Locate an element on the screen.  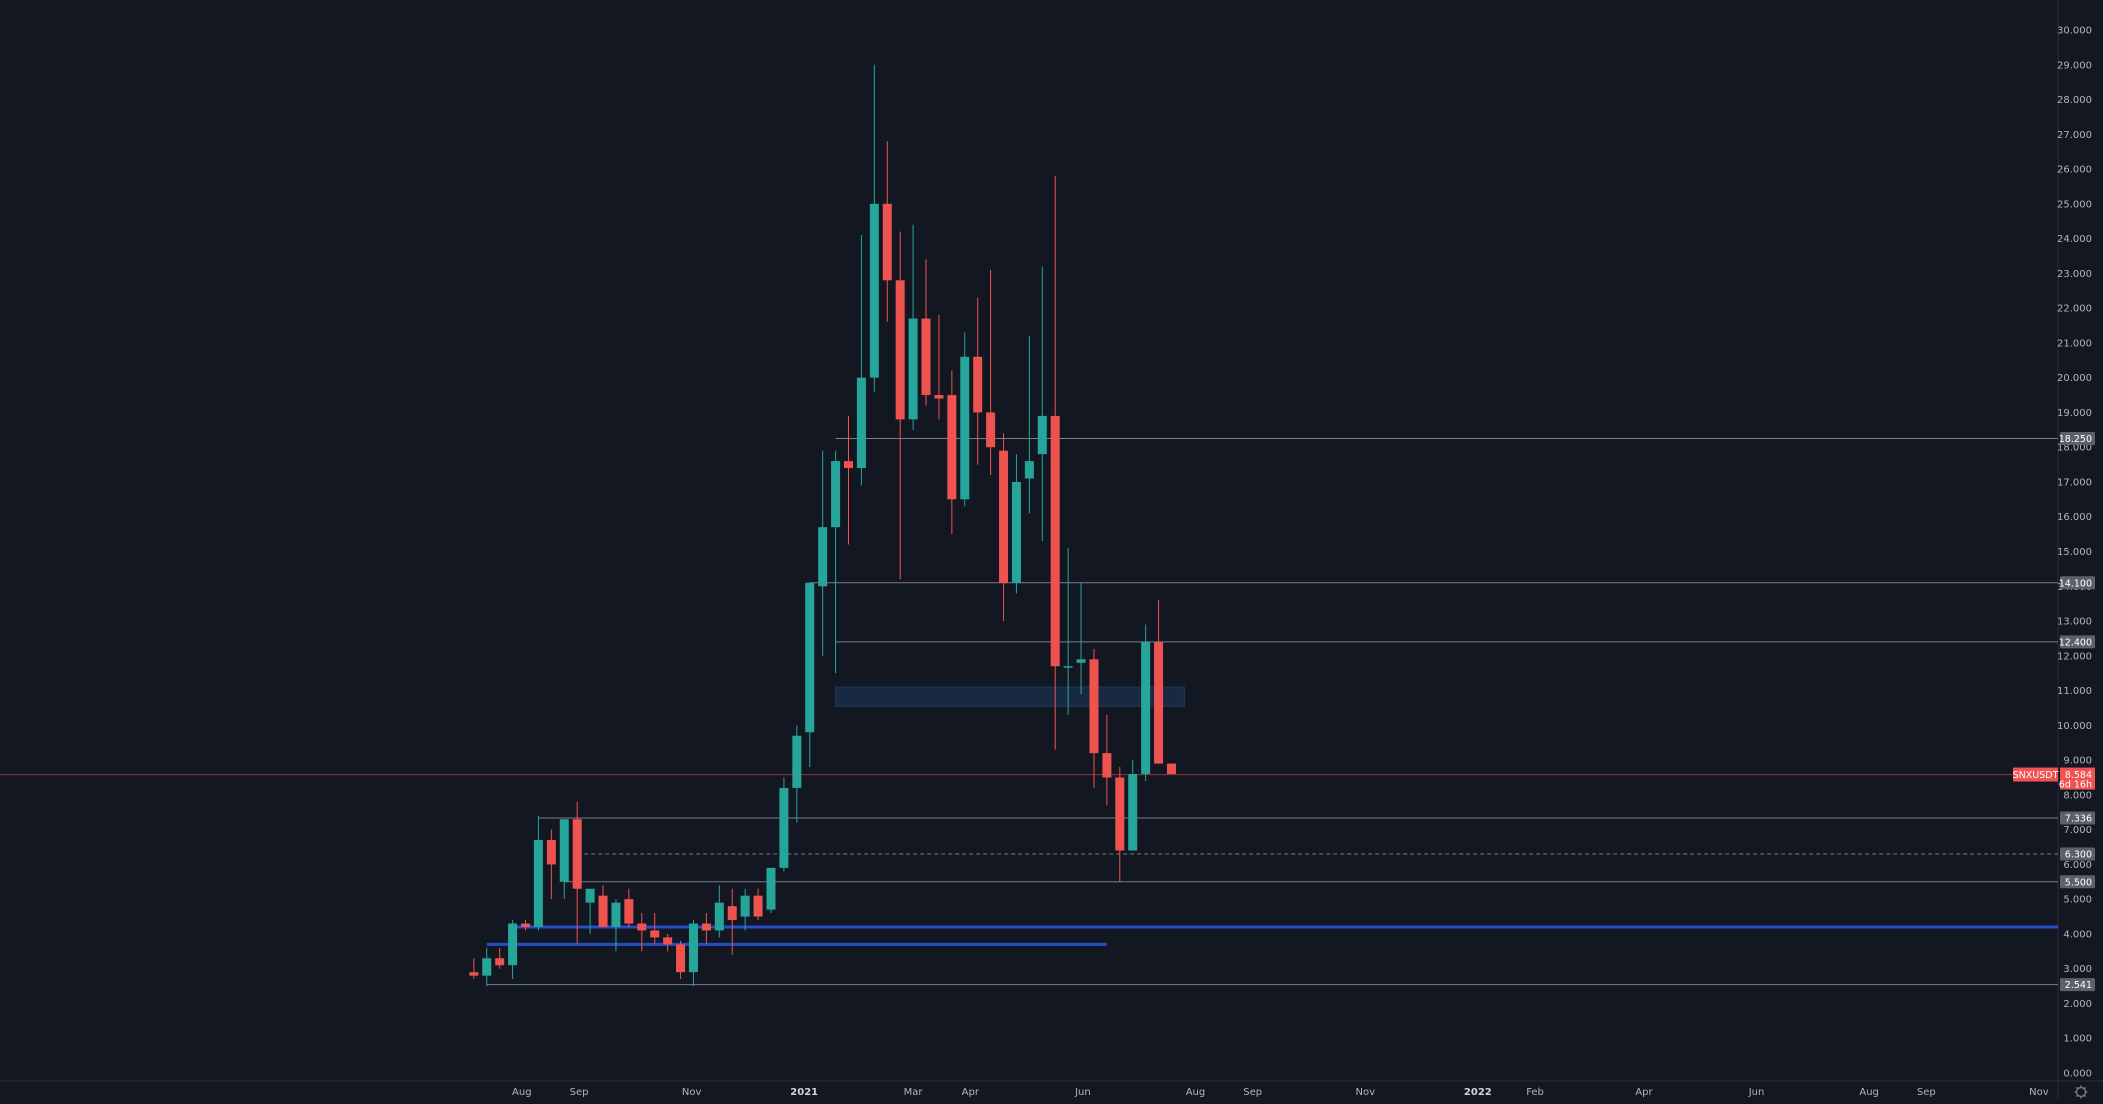
time-tick-label: Aug is located at coordinates (1196, 1092).